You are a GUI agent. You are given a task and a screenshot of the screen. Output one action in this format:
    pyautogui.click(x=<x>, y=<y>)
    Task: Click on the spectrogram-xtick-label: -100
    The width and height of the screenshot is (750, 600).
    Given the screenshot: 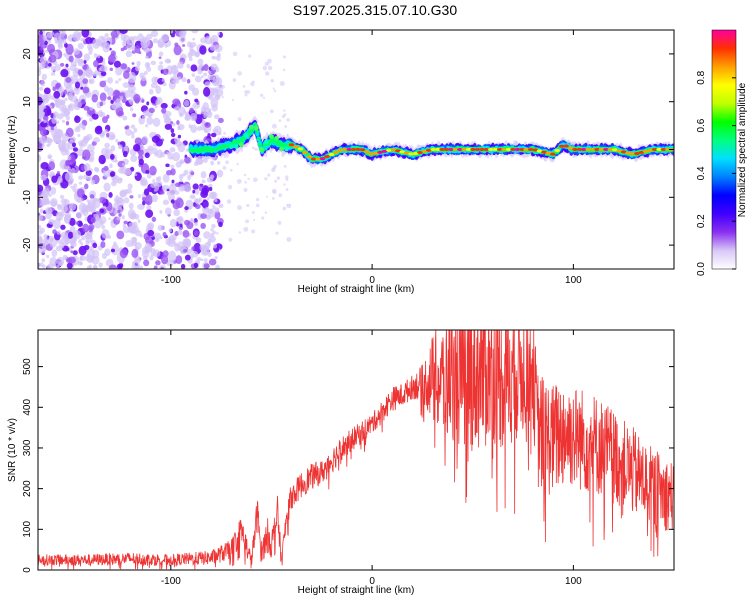 What is the action you would take?
    pyautogui.click(x=171, y=280)
    